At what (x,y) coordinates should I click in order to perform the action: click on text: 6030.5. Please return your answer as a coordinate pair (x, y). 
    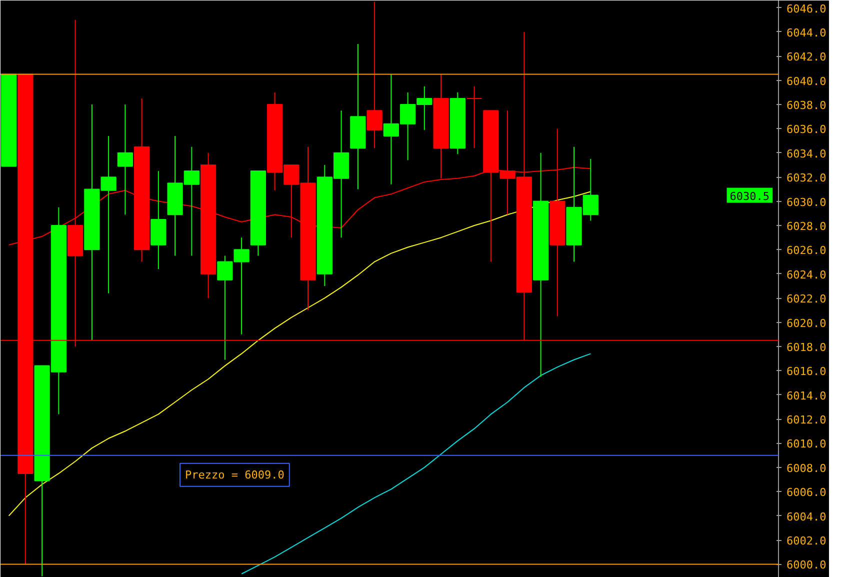
    Looking at the image, I should click on (750, 196).